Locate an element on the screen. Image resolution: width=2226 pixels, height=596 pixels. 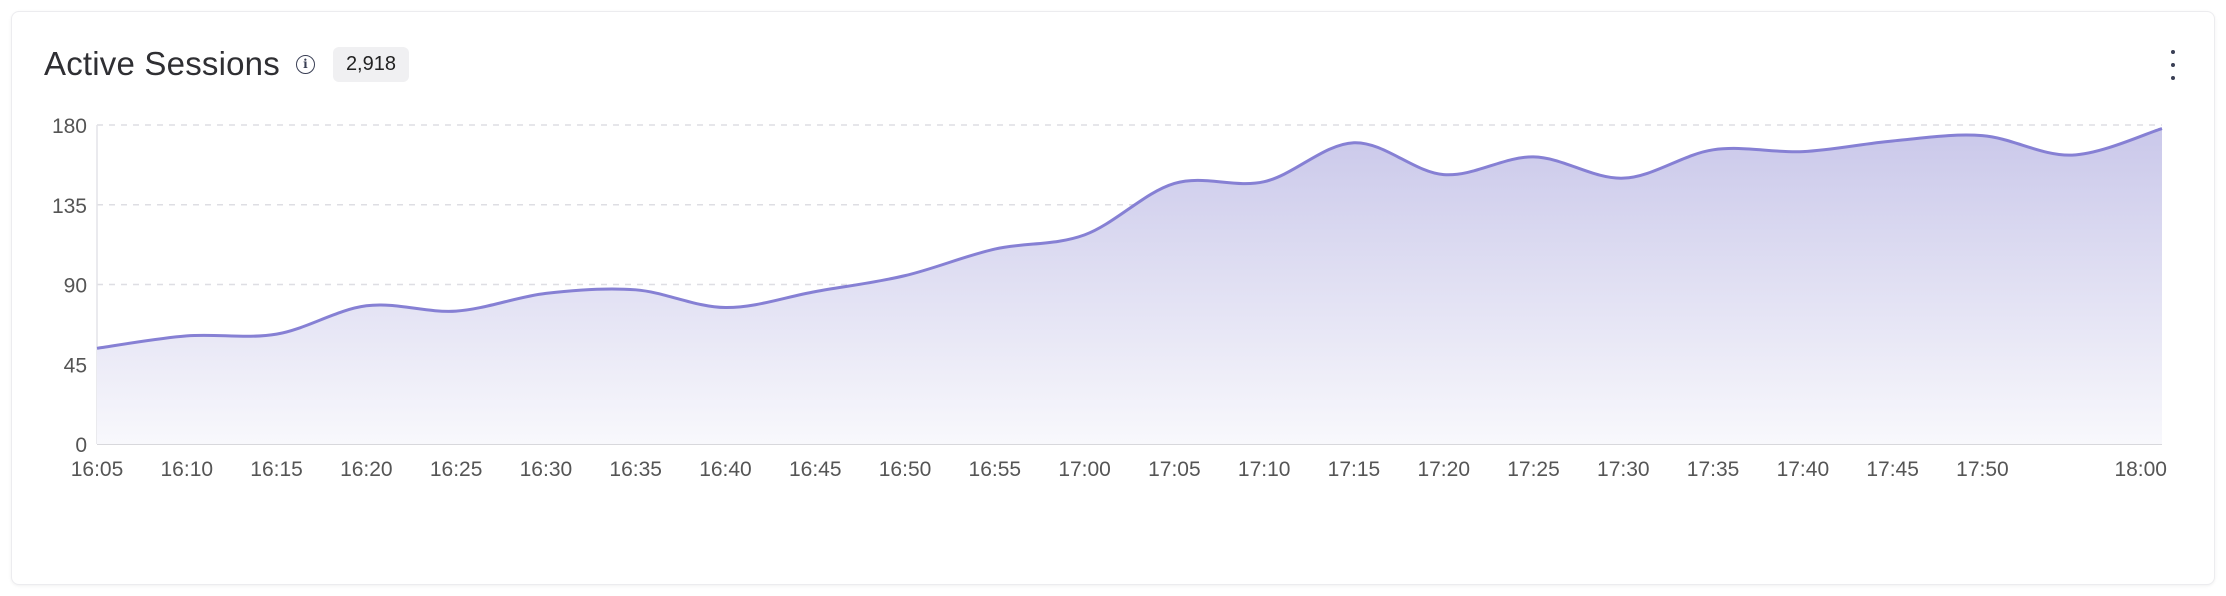
x-tick-label: 17:50 is located at coordinates (1982, 469).